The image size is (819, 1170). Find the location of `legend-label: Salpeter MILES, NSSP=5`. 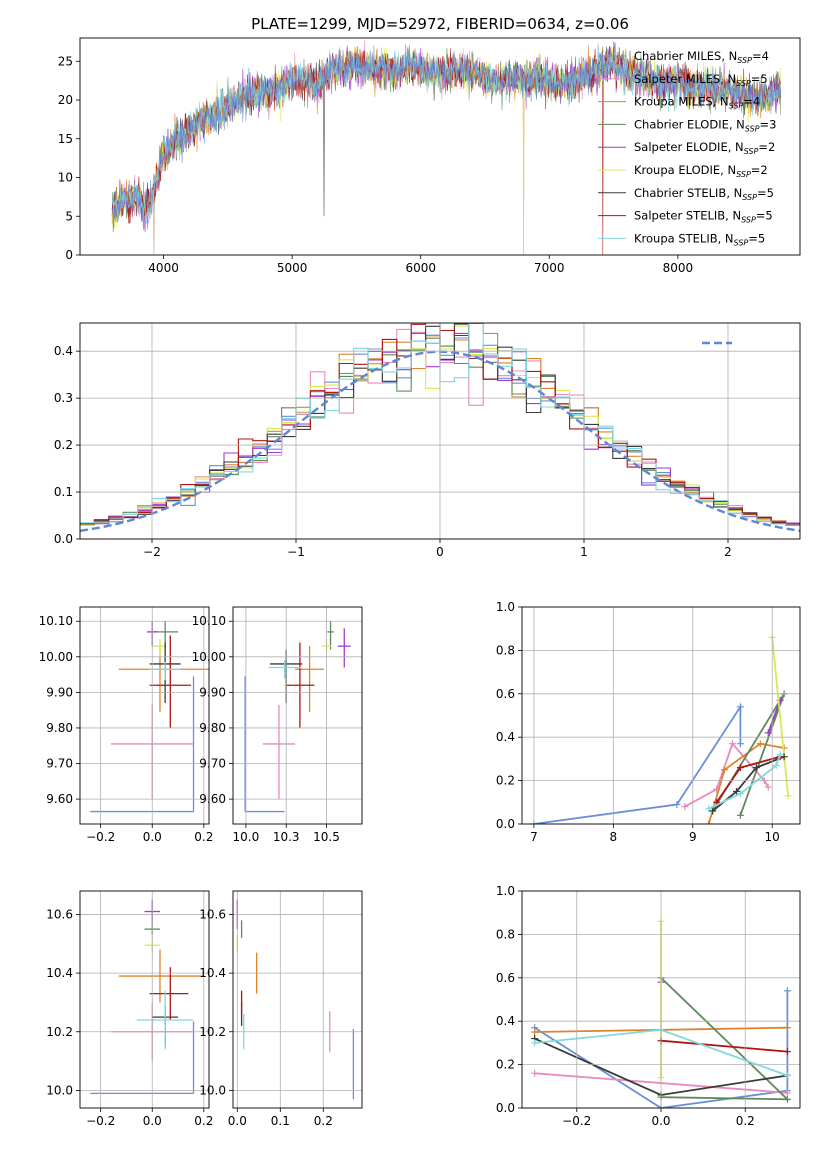

legend-label: Salpeter MILES, NSSP=5 is located at coordinates (701, 80).